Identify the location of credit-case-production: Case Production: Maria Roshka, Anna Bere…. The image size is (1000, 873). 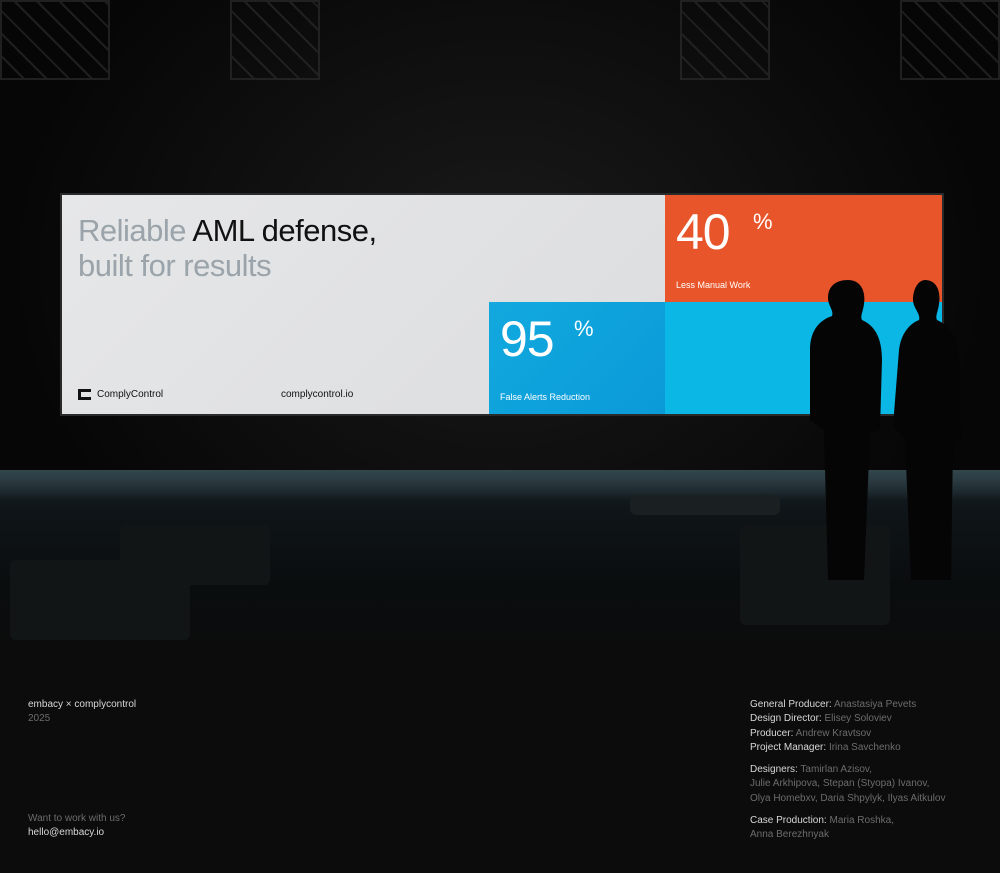
(822, 828).